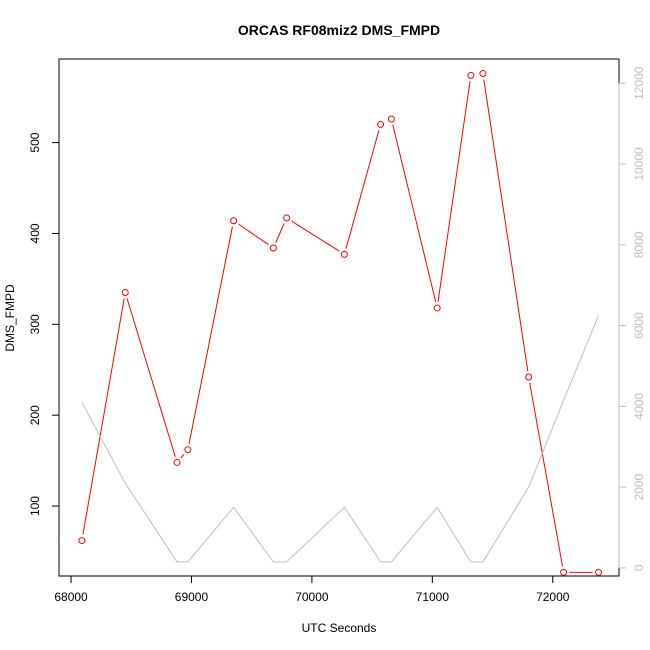 The height and width of the screenshot is (650, 650). Describe the element at coordinates (312, 597) in the screenshot. I see `x-tick-label: 70000` at that location.